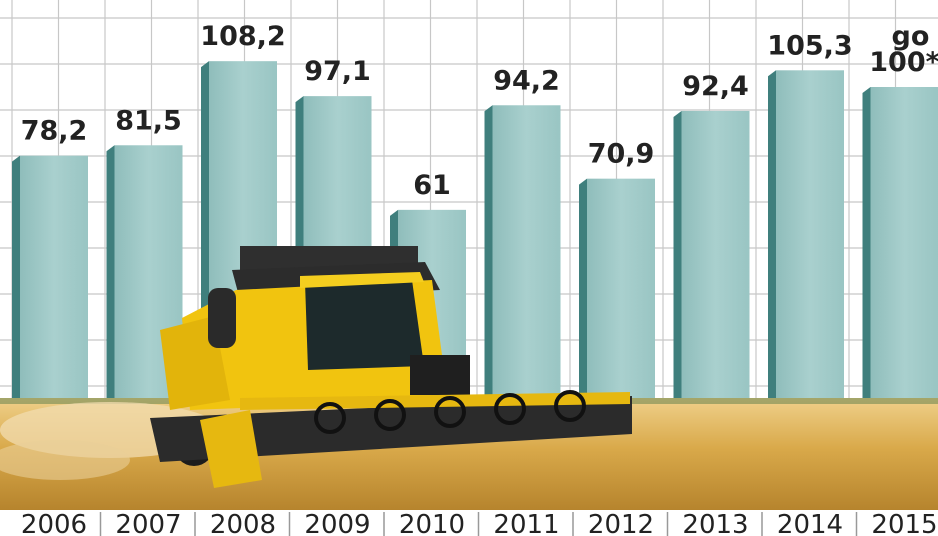 The height and width of the screenshot is (536, 938). Describe the element at coordinates (231, 449) in the screenshot. I see `harvester-divider` at that location.